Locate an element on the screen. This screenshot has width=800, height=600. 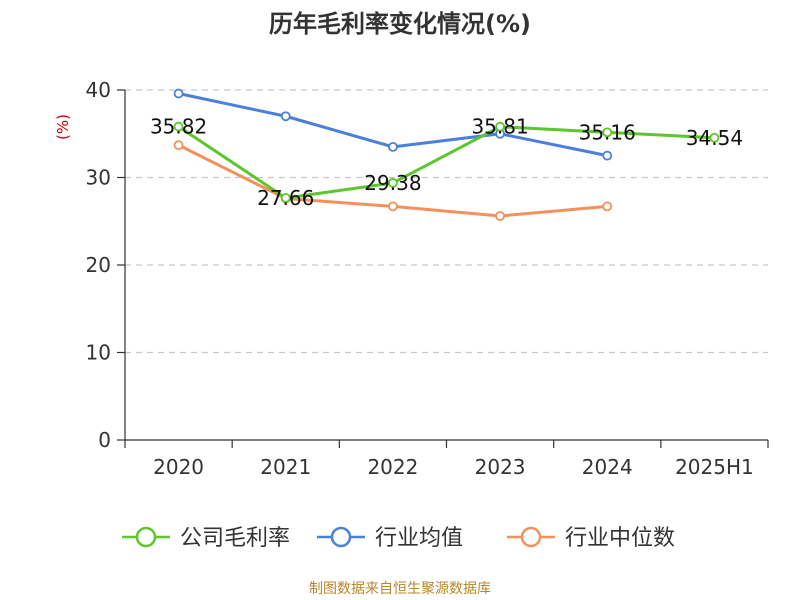
x-tick-label: 2025H1 is located at coordinates (714, 467).